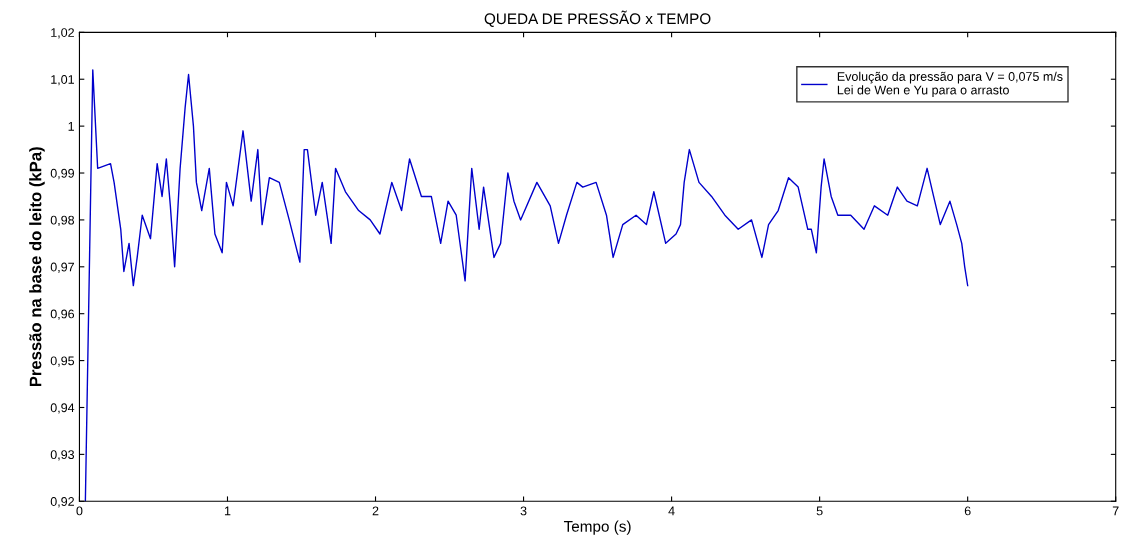 The height and width of the screenshot is (539, 1135). I want to click on y-tick-label: 1, so click(71, 126).